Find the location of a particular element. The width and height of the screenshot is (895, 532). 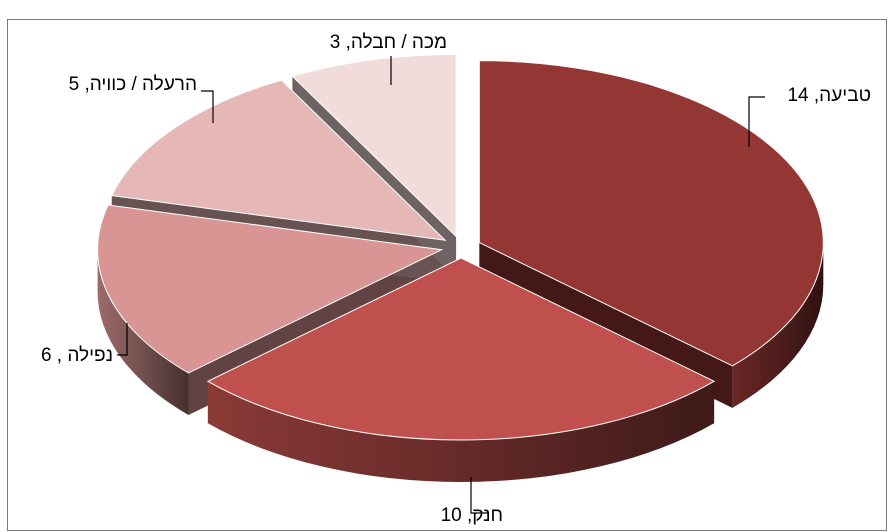

slice-fall is located at coordinates (270, 289).